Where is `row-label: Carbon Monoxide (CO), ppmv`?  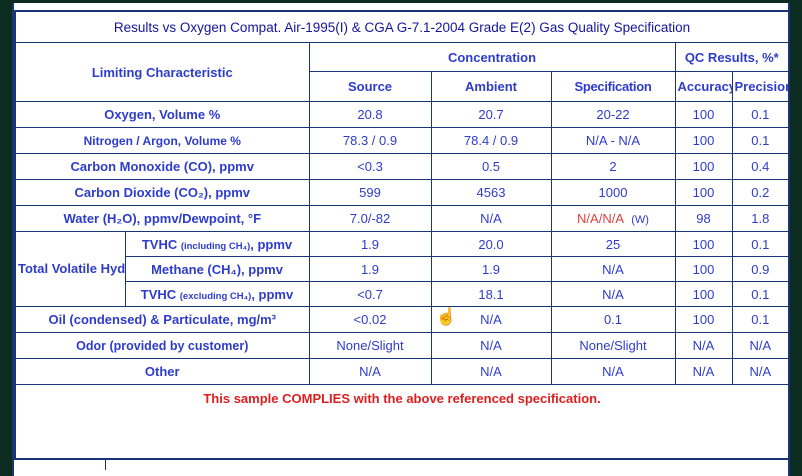
row-label: Carbon Monoxide (CO), ppmv is located at coordinates (162, 166).